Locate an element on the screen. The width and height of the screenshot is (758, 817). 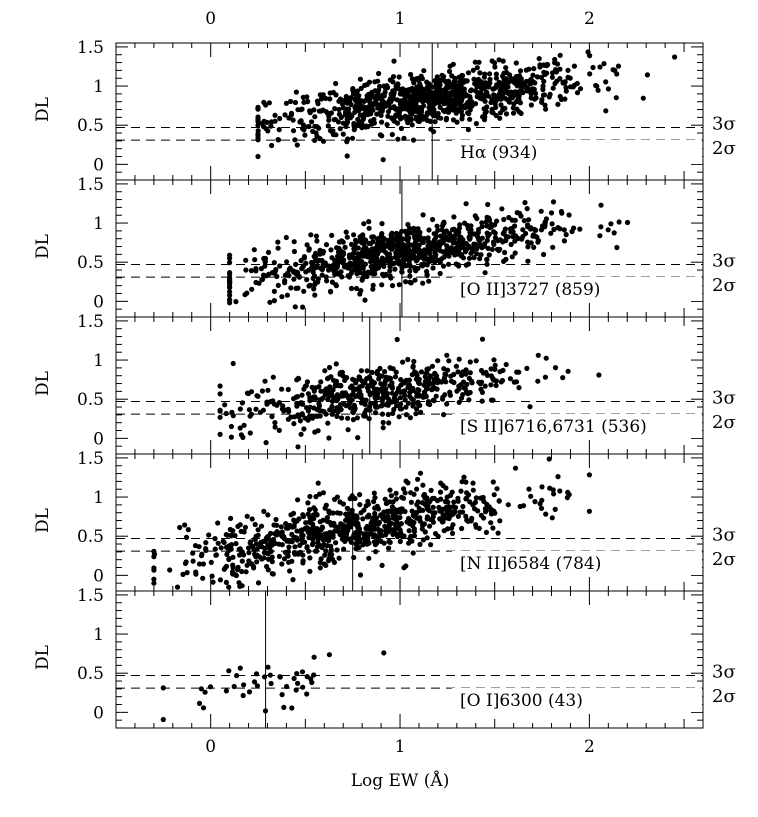
y-axis-label: DL is located at coordinates (43, 383).